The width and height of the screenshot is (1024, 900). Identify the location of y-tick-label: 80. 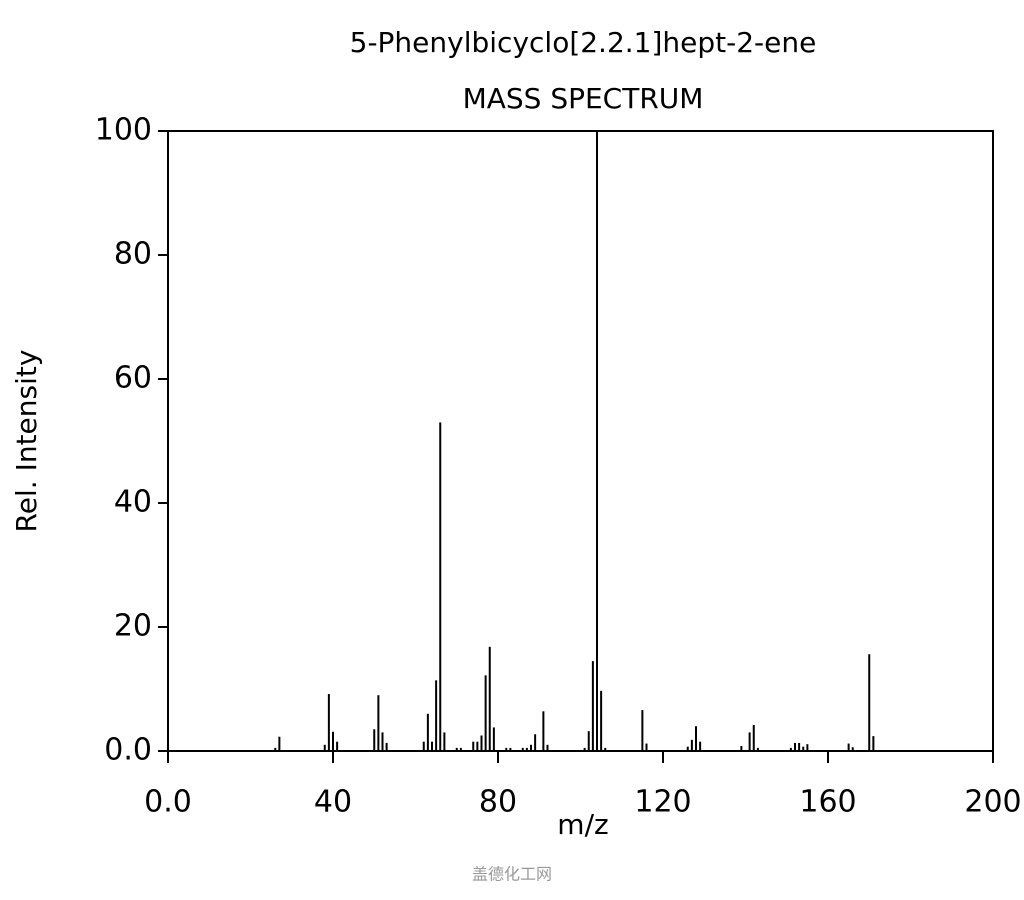
(133, 254).